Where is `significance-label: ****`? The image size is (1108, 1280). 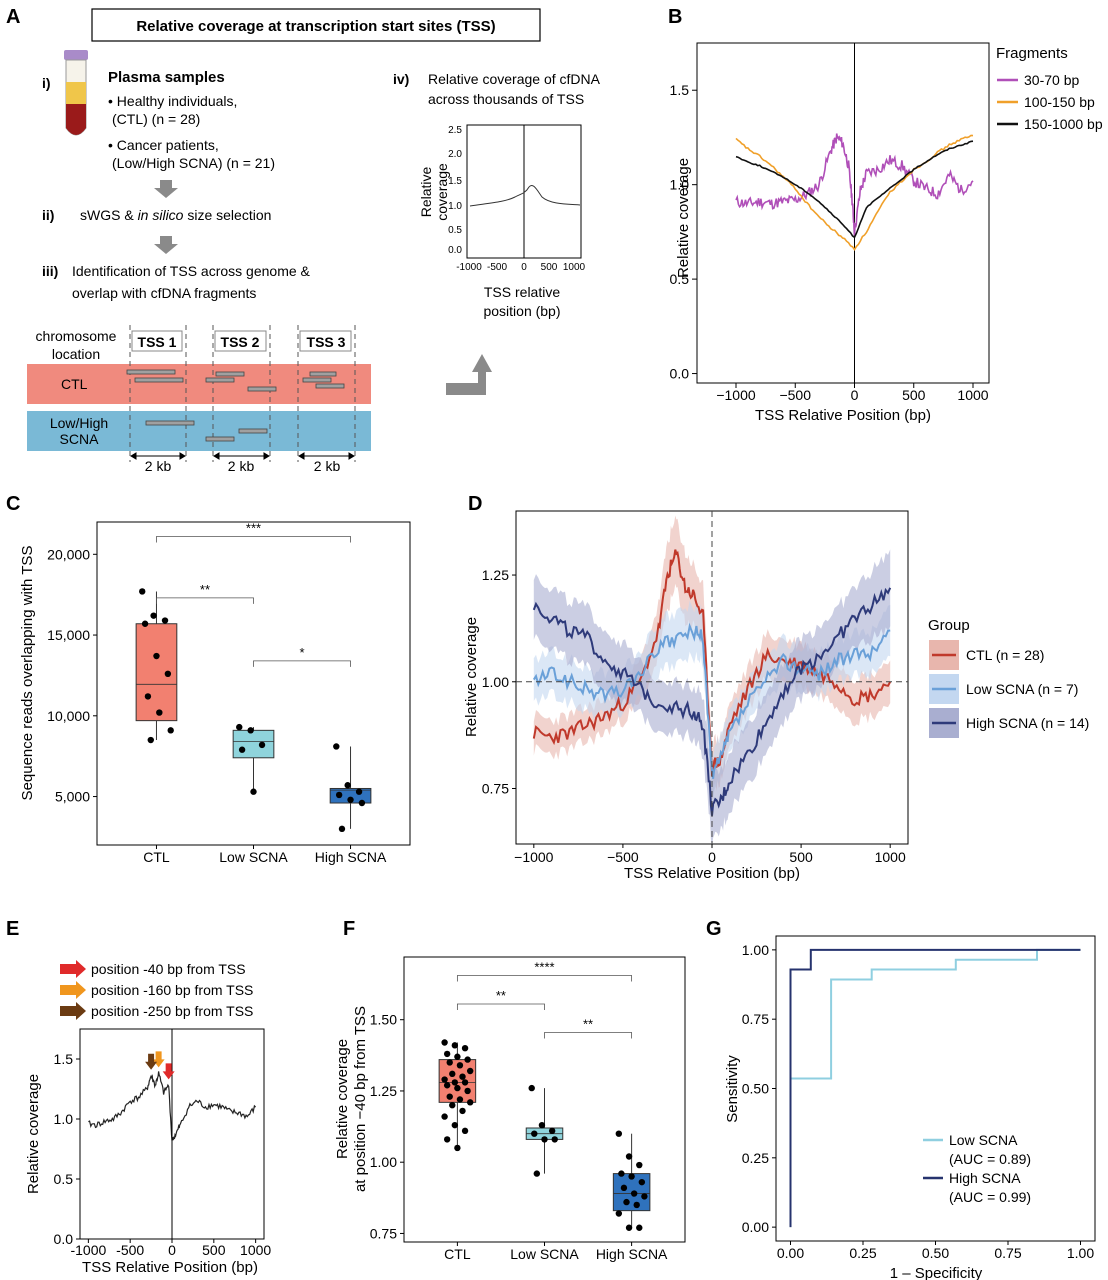 significance-label: **** is located at coordinates (544, 967).